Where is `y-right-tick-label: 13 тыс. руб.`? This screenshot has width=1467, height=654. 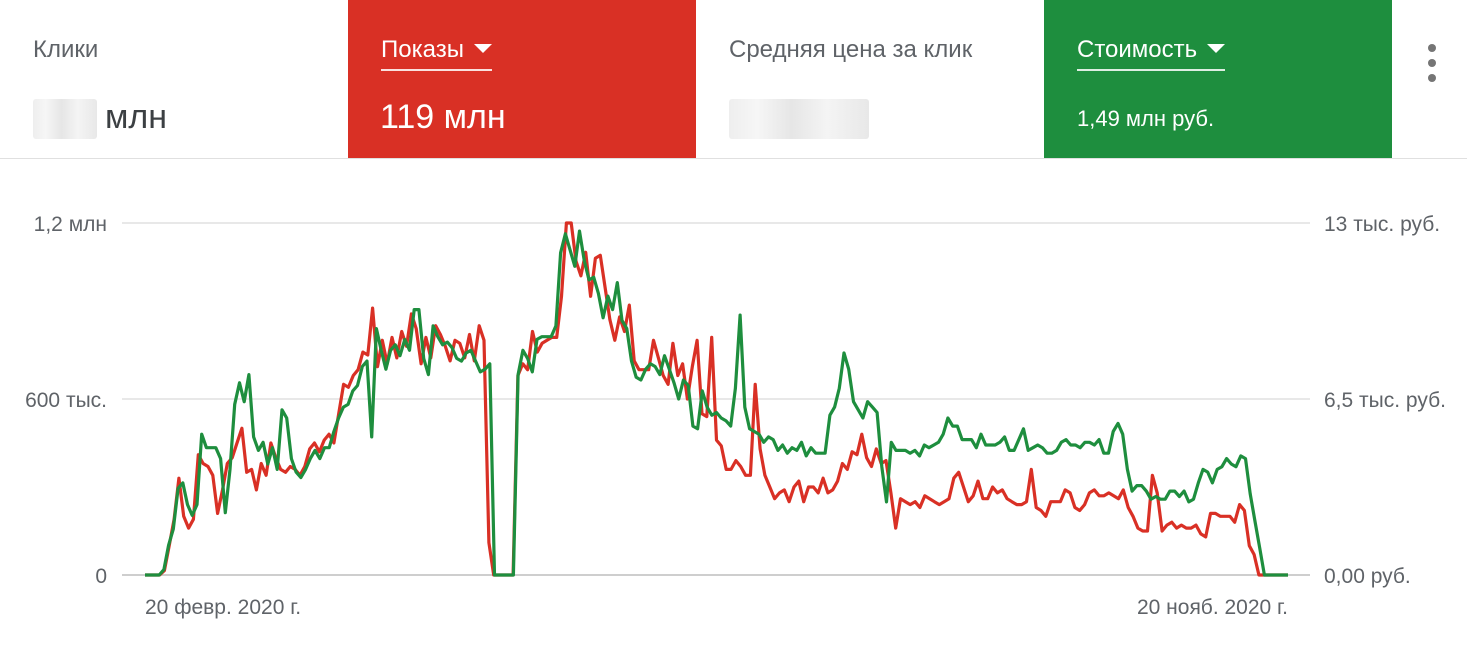 y-right-tick-label: 13 тыс. руб. is located at coordinates (1382, 224).